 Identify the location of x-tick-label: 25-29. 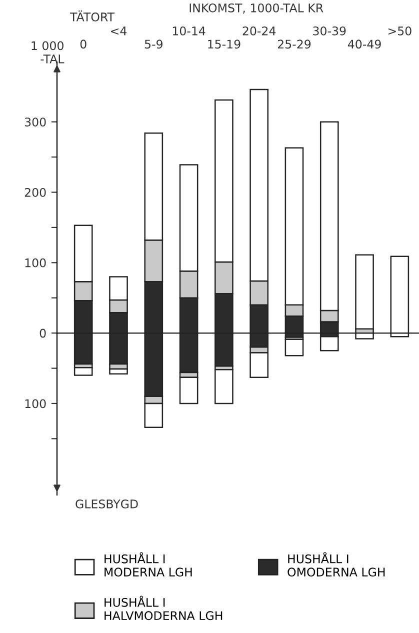
(294, 44).